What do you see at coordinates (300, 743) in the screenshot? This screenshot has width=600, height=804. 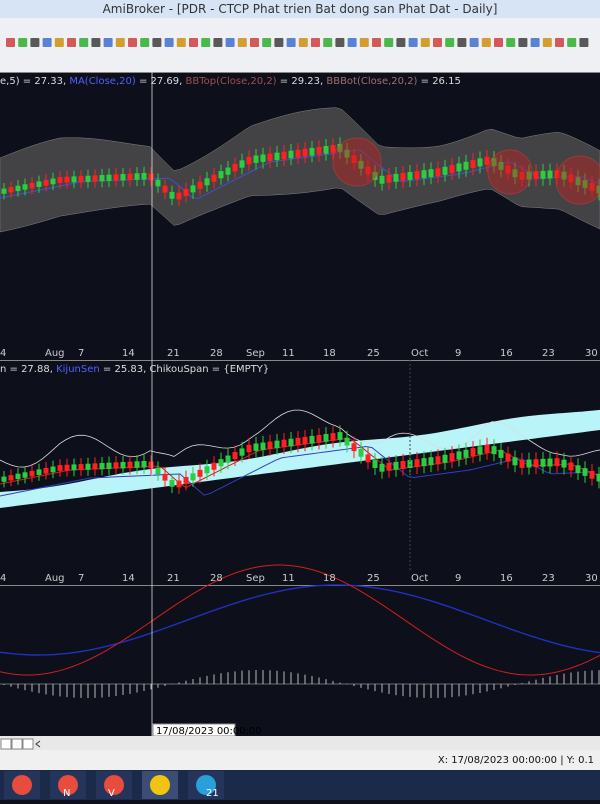 I see `sheet-tabs` at bounding box center [300, 743].